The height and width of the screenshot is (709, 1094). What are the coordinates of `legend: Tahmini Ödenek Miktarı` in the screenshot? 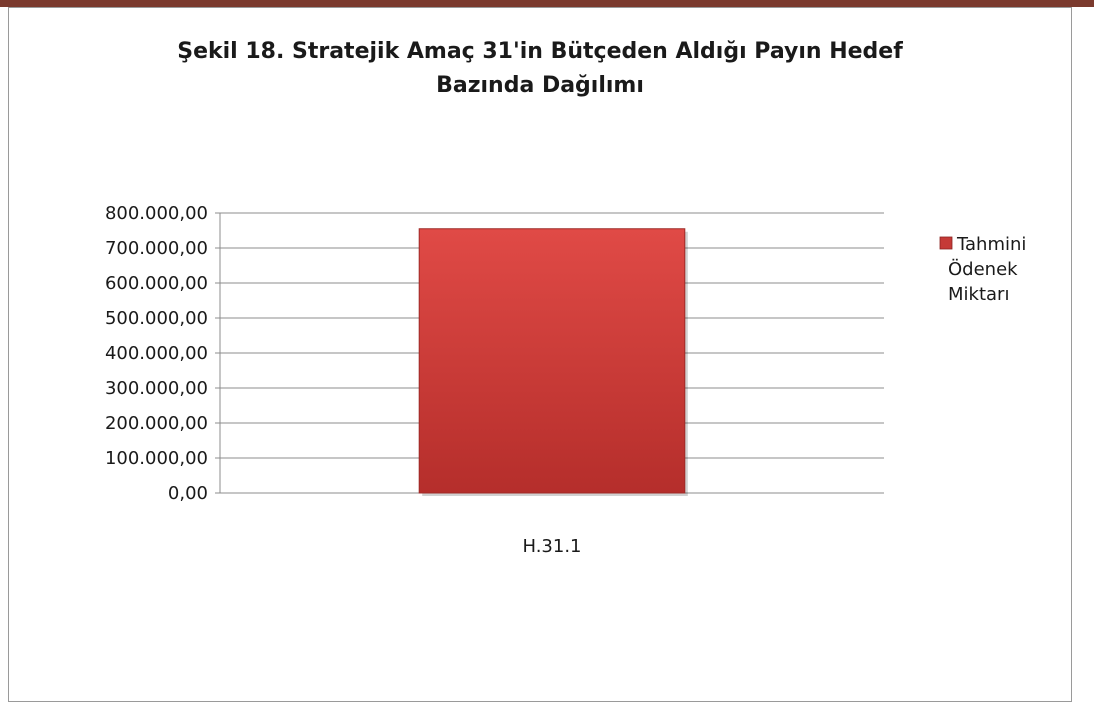 It's located at (982, 269).